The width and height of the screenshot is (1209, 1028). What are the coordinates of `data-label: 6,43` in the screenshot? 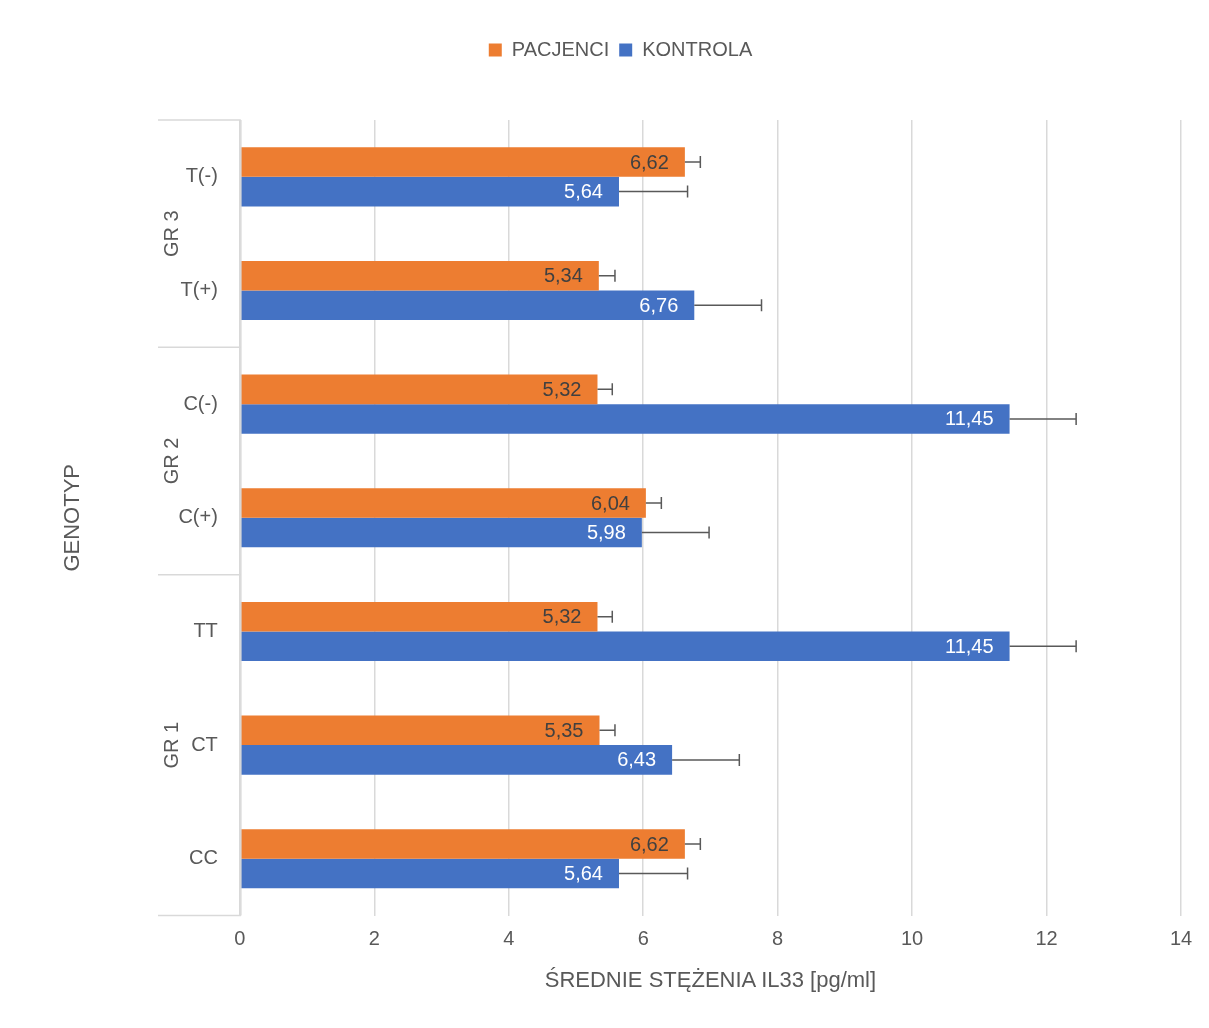 It's located at (637, 759).